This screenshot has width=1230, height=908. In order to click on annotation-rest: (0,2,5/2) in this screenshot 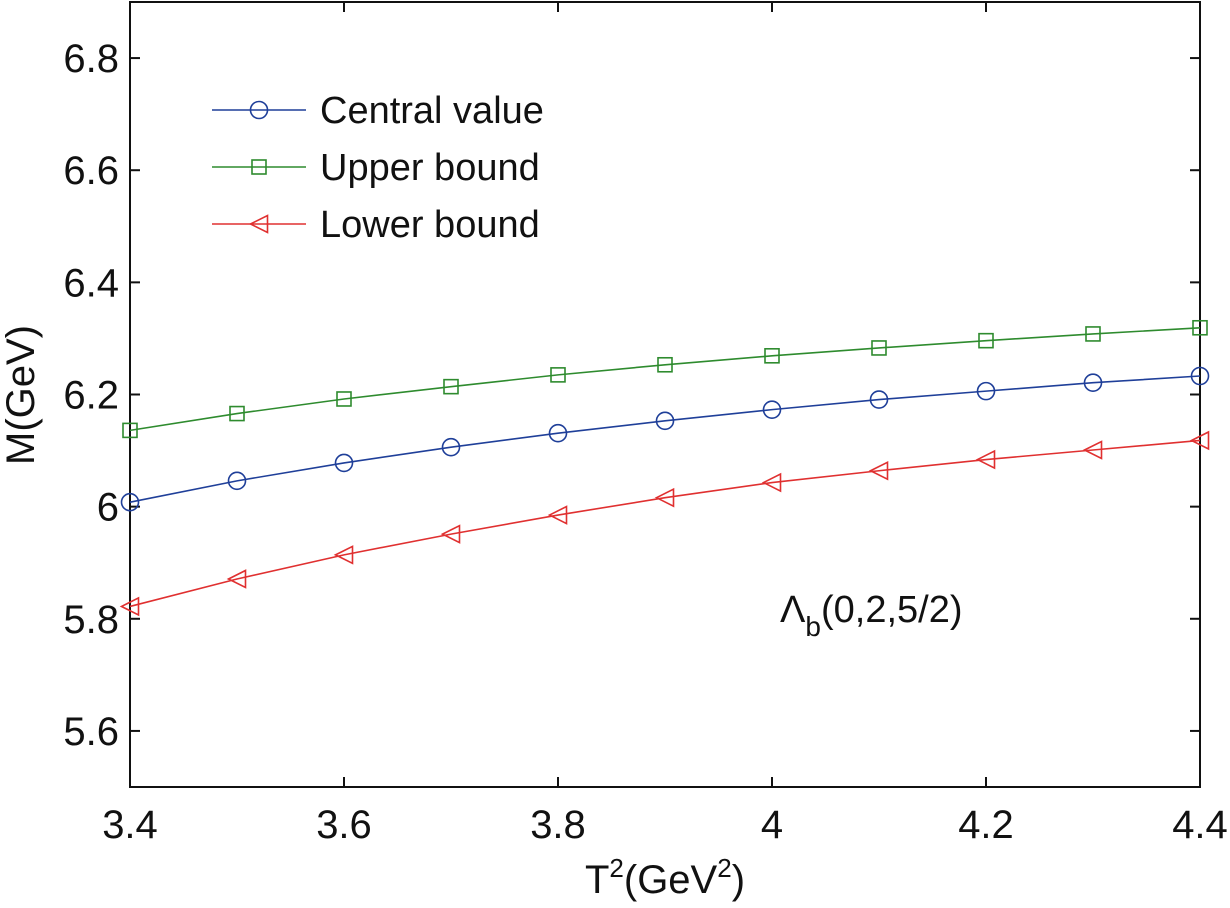, I will do `click(892, 610)`.